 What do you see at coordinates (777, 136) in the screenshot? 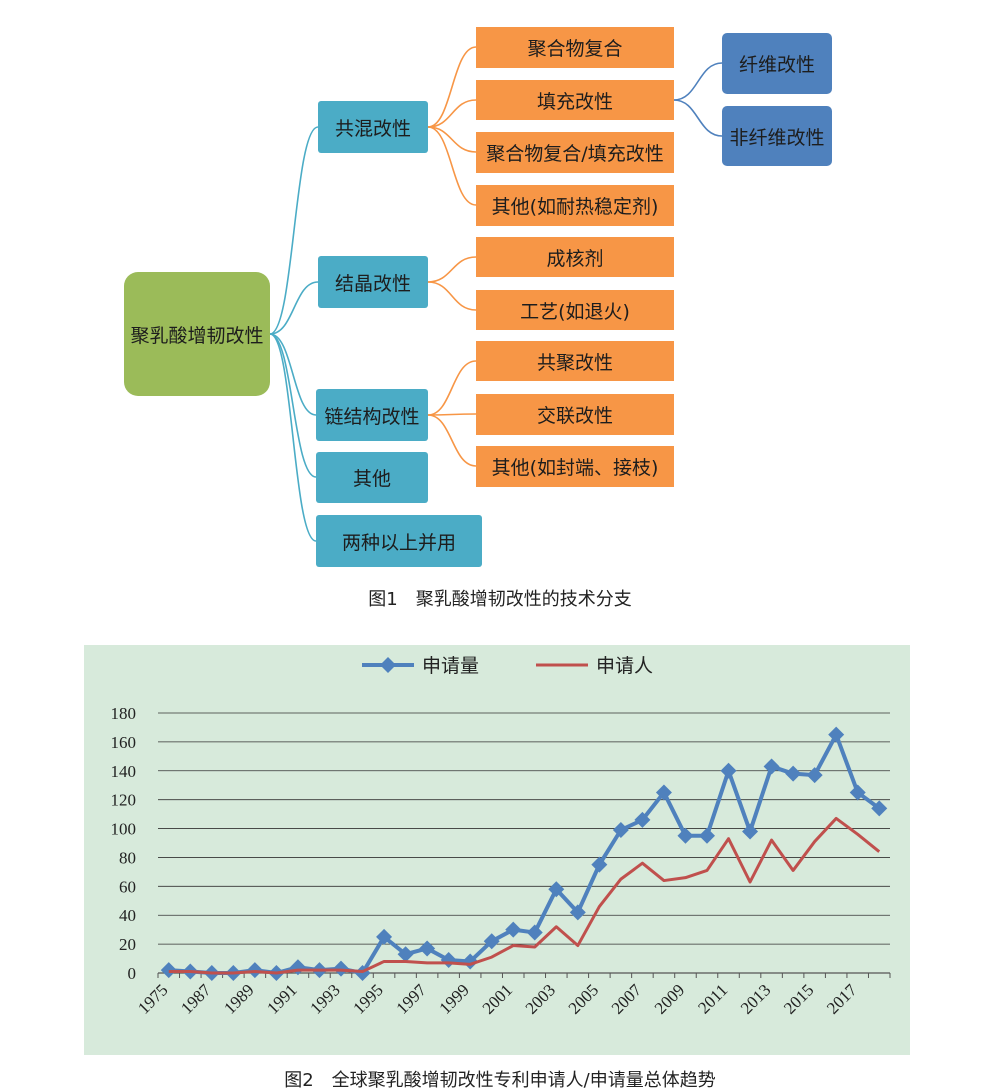
I see `leaf-non-fiber: 非纤维改性` at bounding box center [777, 136].